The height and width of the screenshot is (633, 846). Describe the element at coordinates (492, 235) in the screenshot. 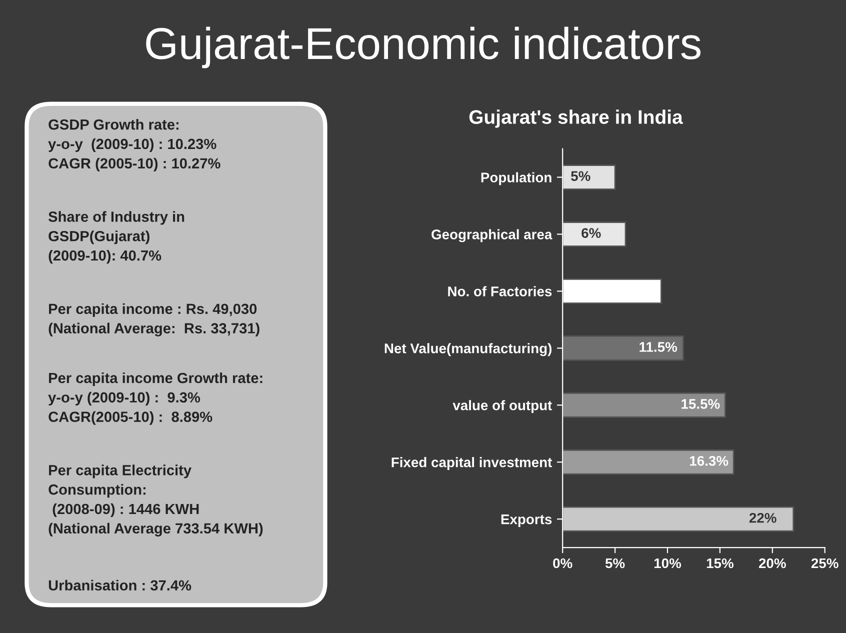

I see `y-tick-label: Geographical area` at that location.